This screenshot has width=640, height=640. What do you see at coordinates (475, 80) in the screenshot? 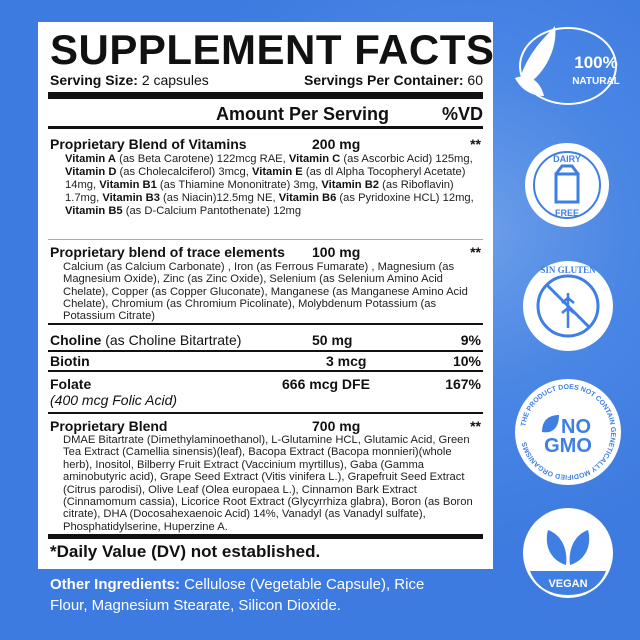
I see `servings: 60` at bounding box center [475, 80].